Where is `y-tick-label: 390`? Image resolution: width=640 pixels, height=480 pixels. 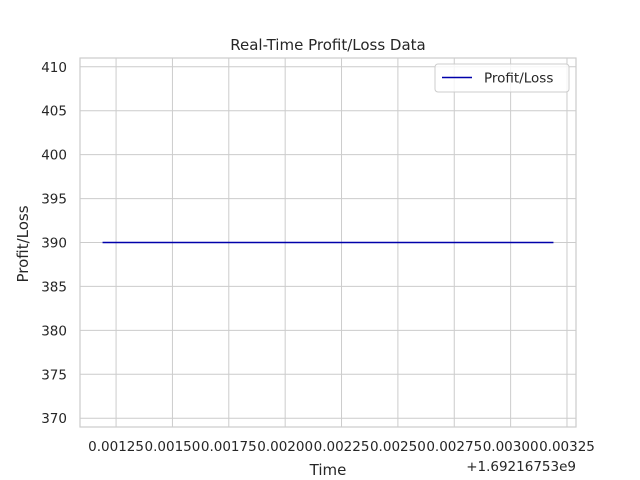 y-tick-label: 390 is located at coordinates (54, 244).